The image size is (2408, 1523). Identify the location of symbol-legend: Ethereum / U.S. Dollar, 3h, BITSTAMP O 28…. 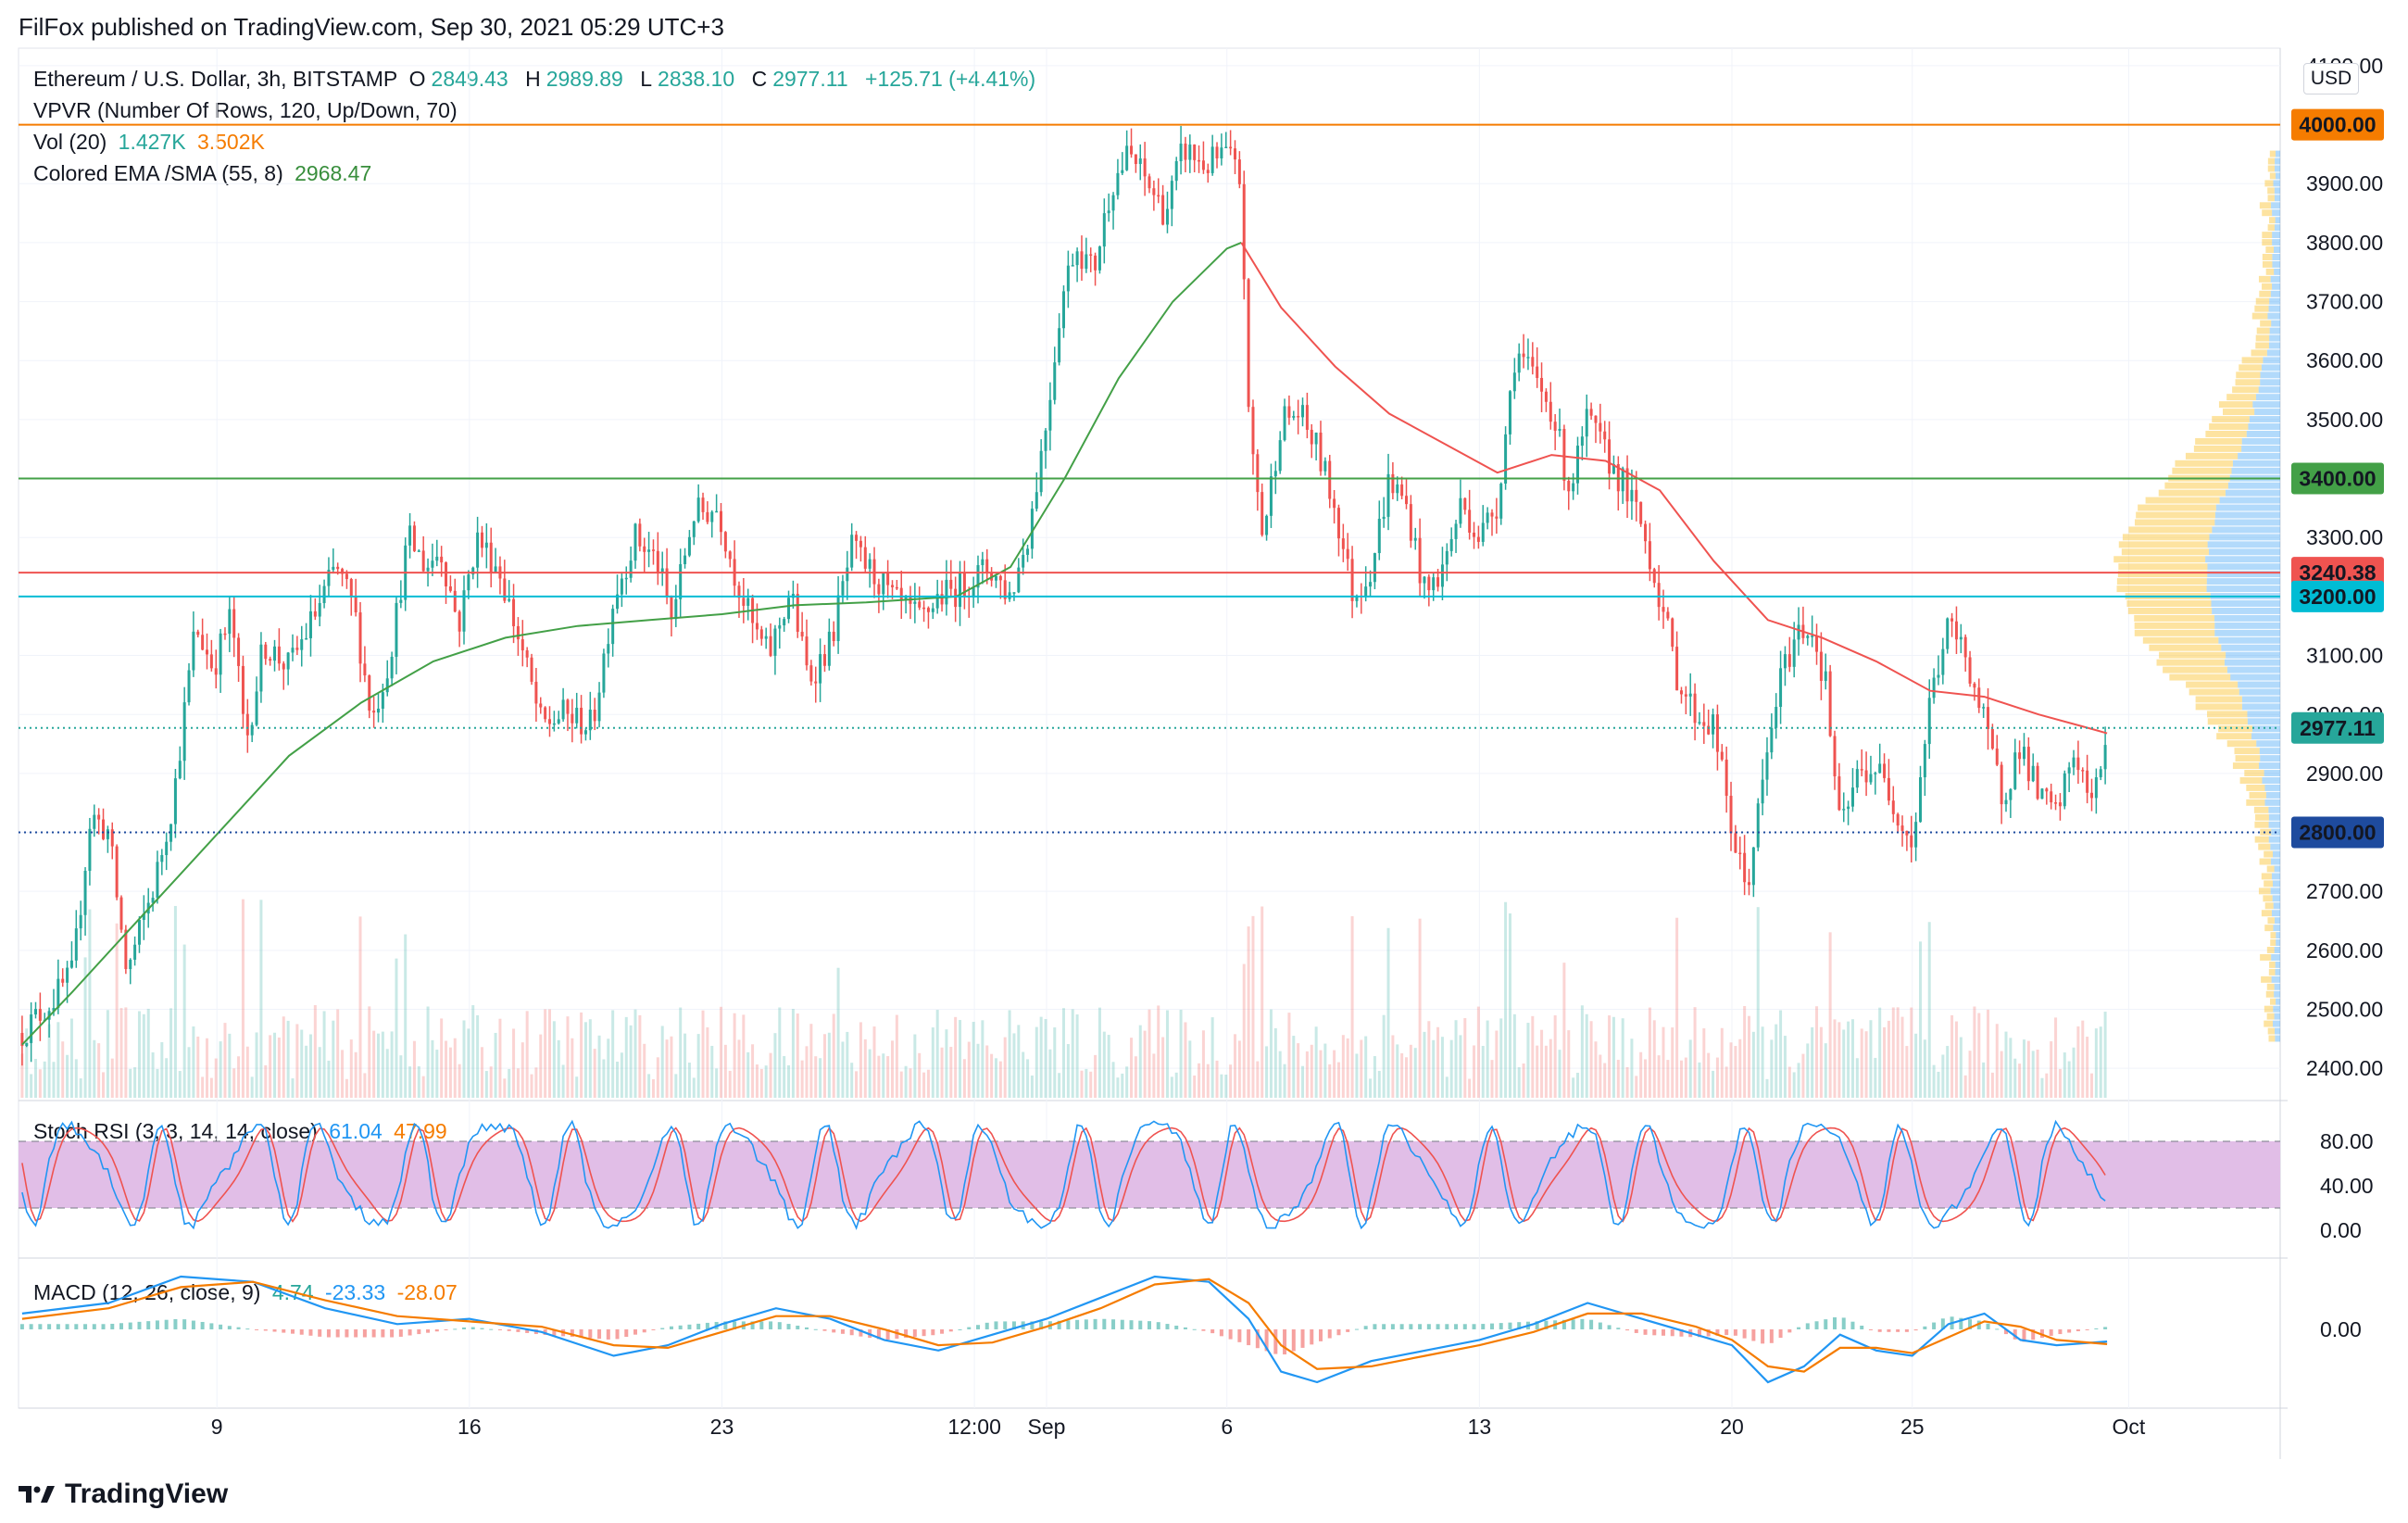
(537, 79).